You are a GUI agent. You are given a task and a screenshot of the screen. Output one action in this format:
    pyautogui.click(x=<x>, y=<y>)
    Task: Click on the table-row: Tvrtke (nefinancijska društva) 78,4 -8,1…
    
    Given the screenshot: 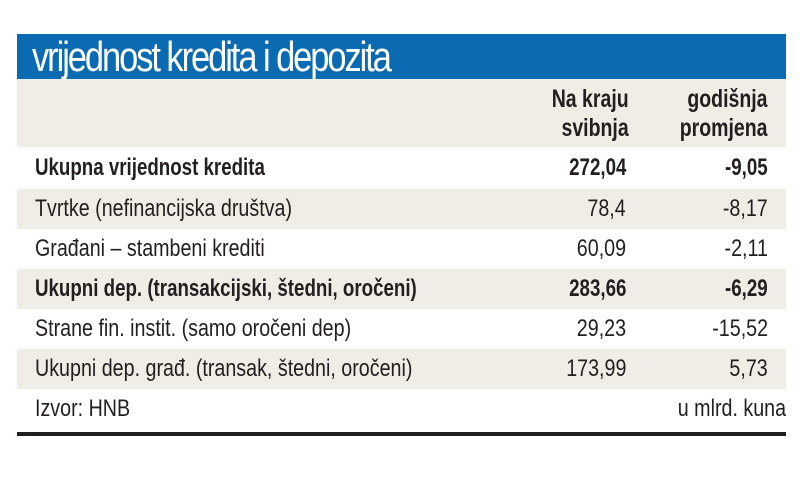 What is the action you would take?
    pyautogui.click(x=401, y=209)
    